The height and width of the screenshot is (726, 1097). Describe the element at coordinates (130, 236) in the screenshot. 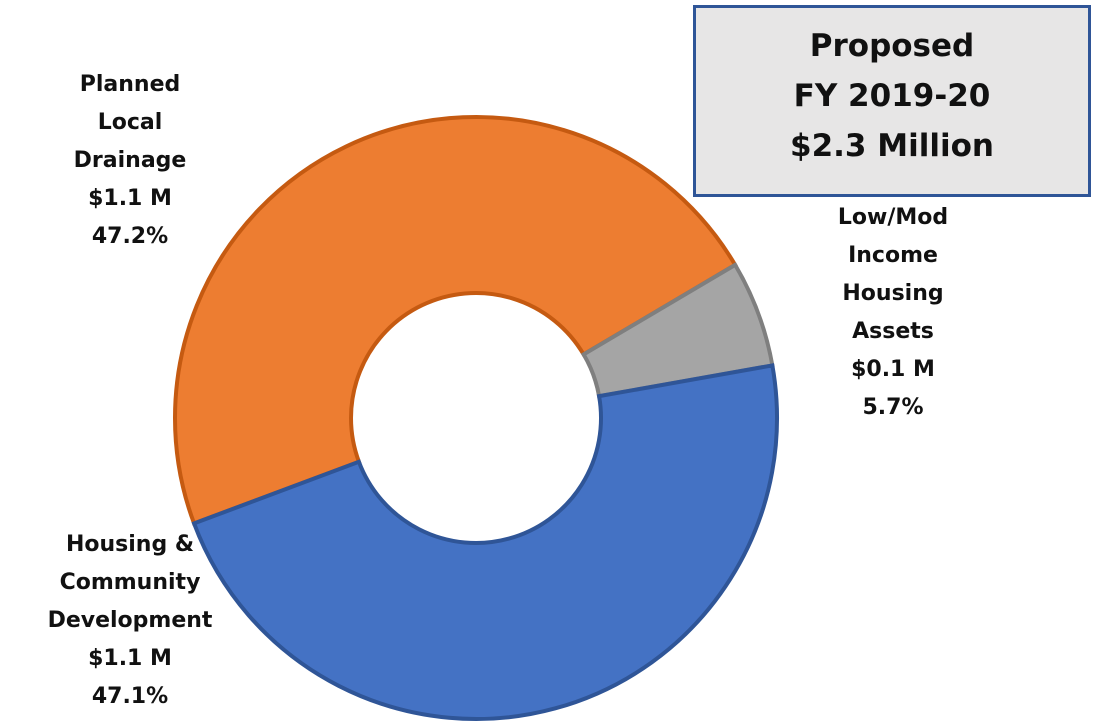

I see `value-label: 47.2%` at that location.